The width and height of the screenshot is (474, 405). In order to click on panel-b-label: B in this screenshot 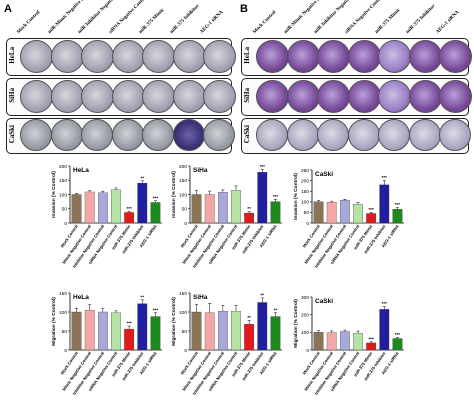, I will do `click(244, 9)`.